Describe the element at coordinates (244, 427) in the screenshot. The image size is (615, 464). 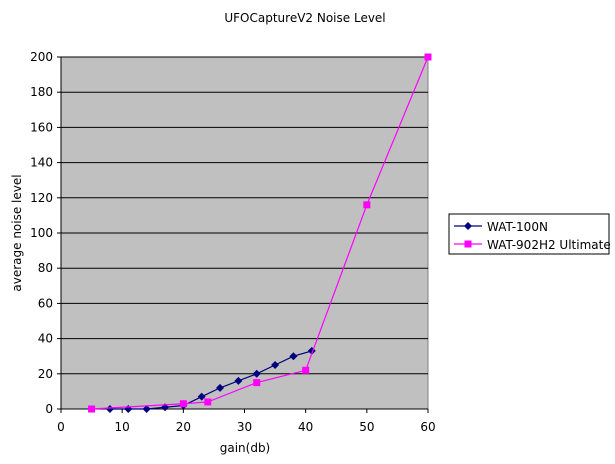
I see `x-tick-label: 30` at that location.